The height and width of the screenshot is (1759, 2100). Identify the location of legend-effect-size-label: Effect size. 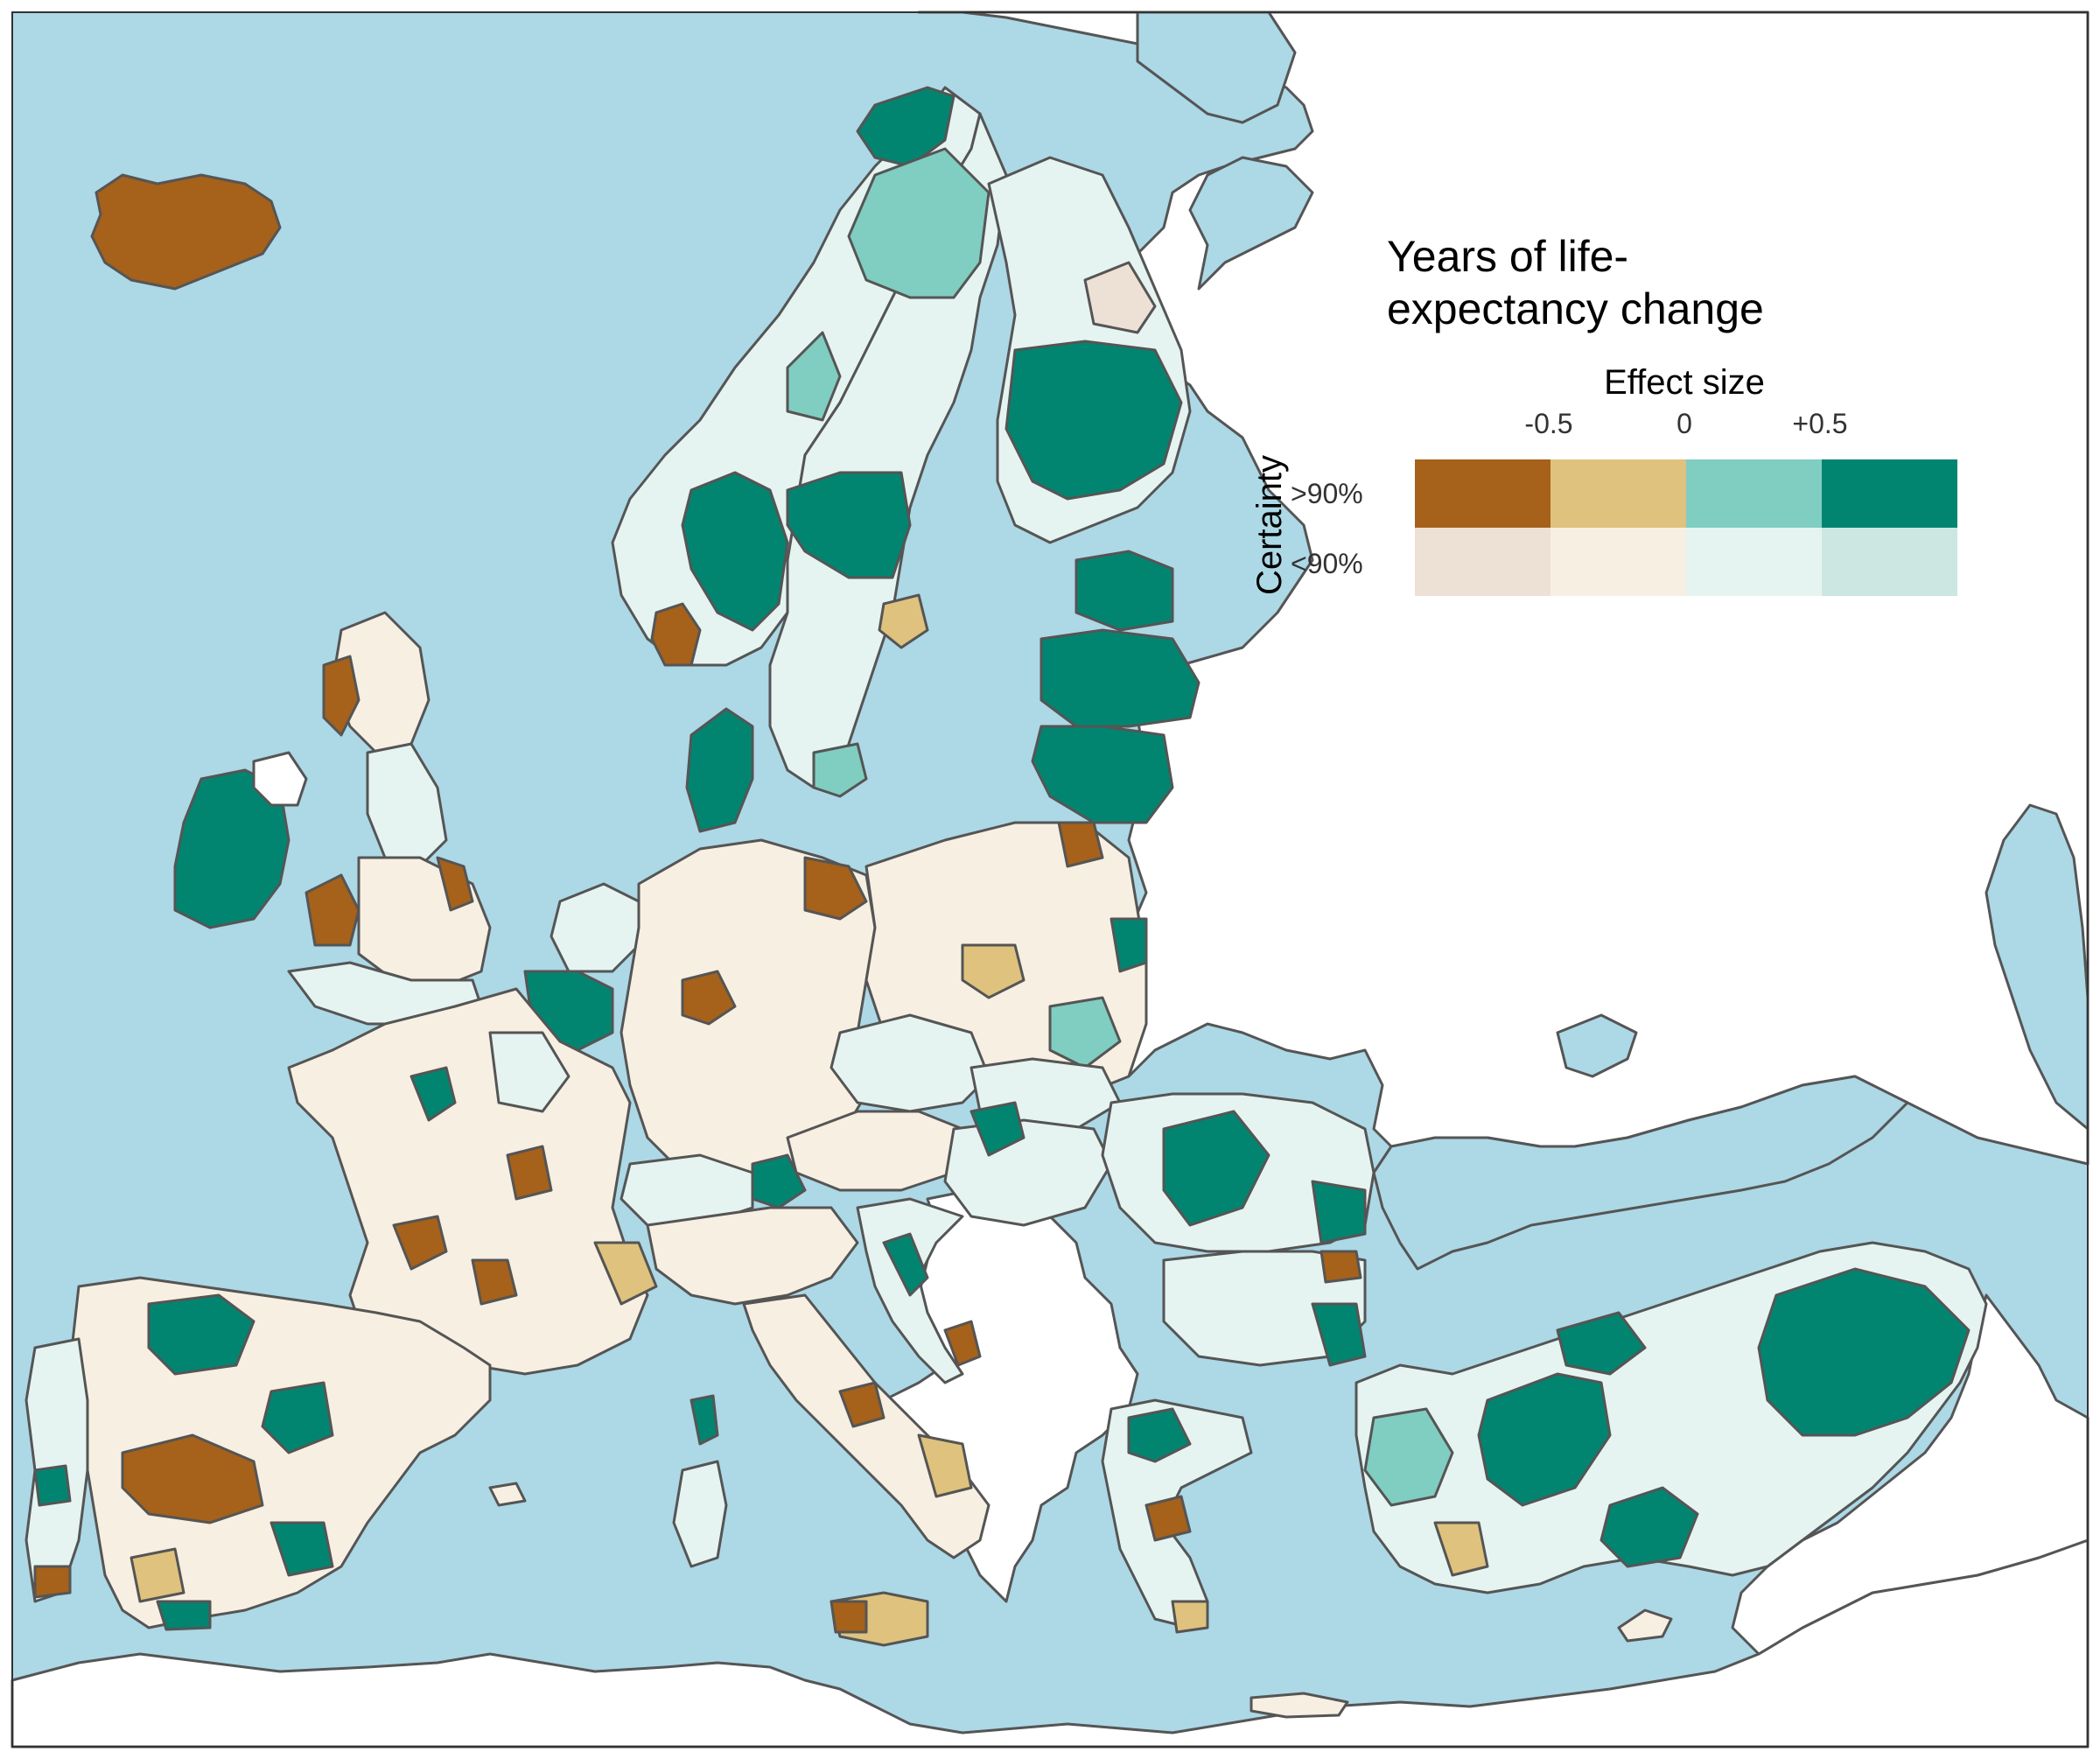
(1684, 383).